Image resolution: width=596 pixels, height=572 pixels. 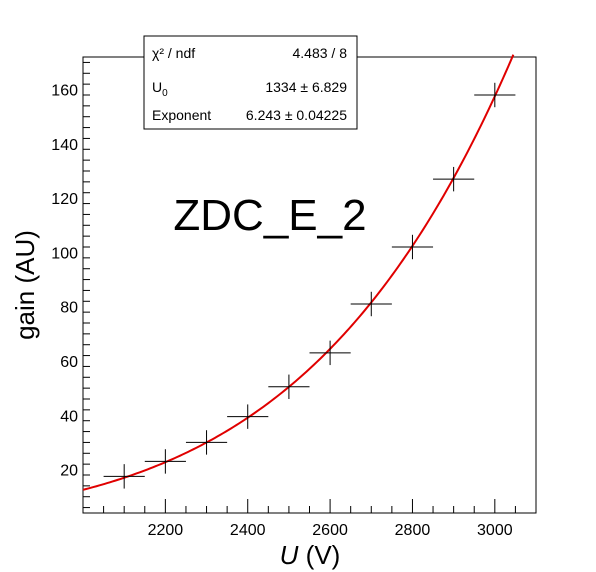 I want to click on stats-row-value: 1334 ± 6.829, so click(x=306, y=87).